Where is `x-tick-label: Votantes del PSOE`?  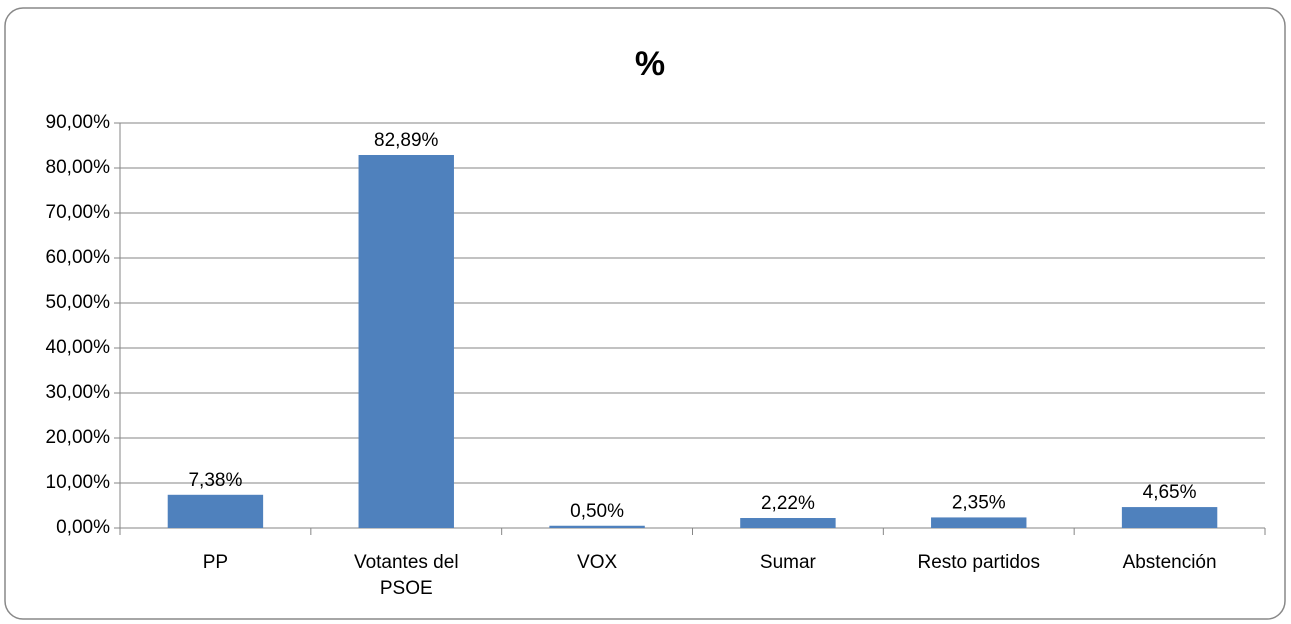
x-tick-label: Votantes del PSOE is located at coordinates (406, 575).